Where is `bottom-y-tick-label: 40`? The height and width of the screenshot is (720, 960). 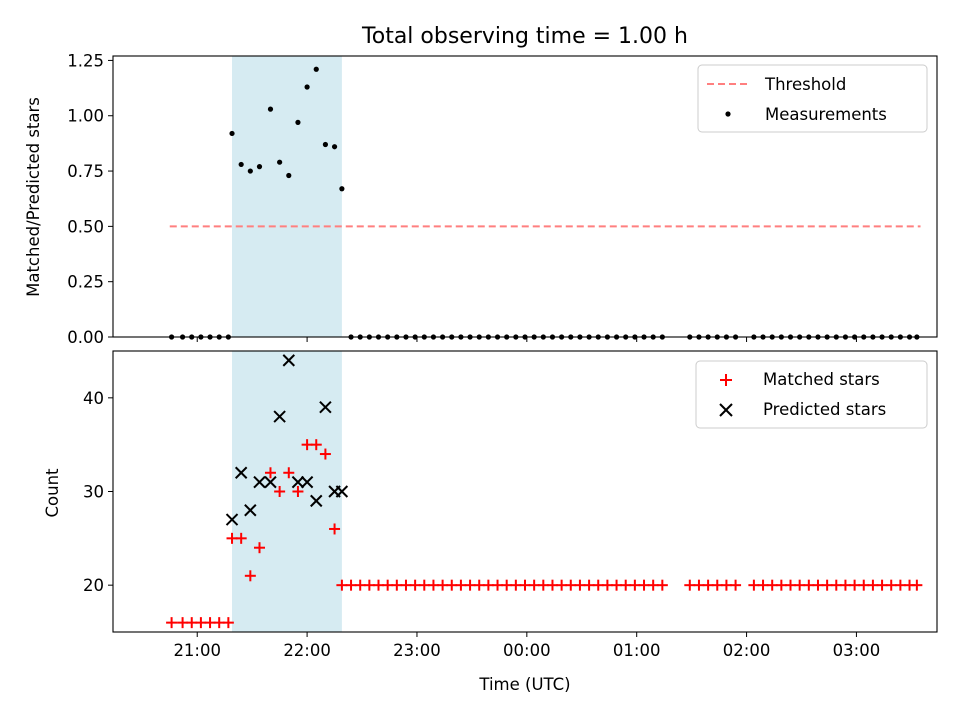 bottom-y-tick-label: 40 is located at coordinates (93, 398).